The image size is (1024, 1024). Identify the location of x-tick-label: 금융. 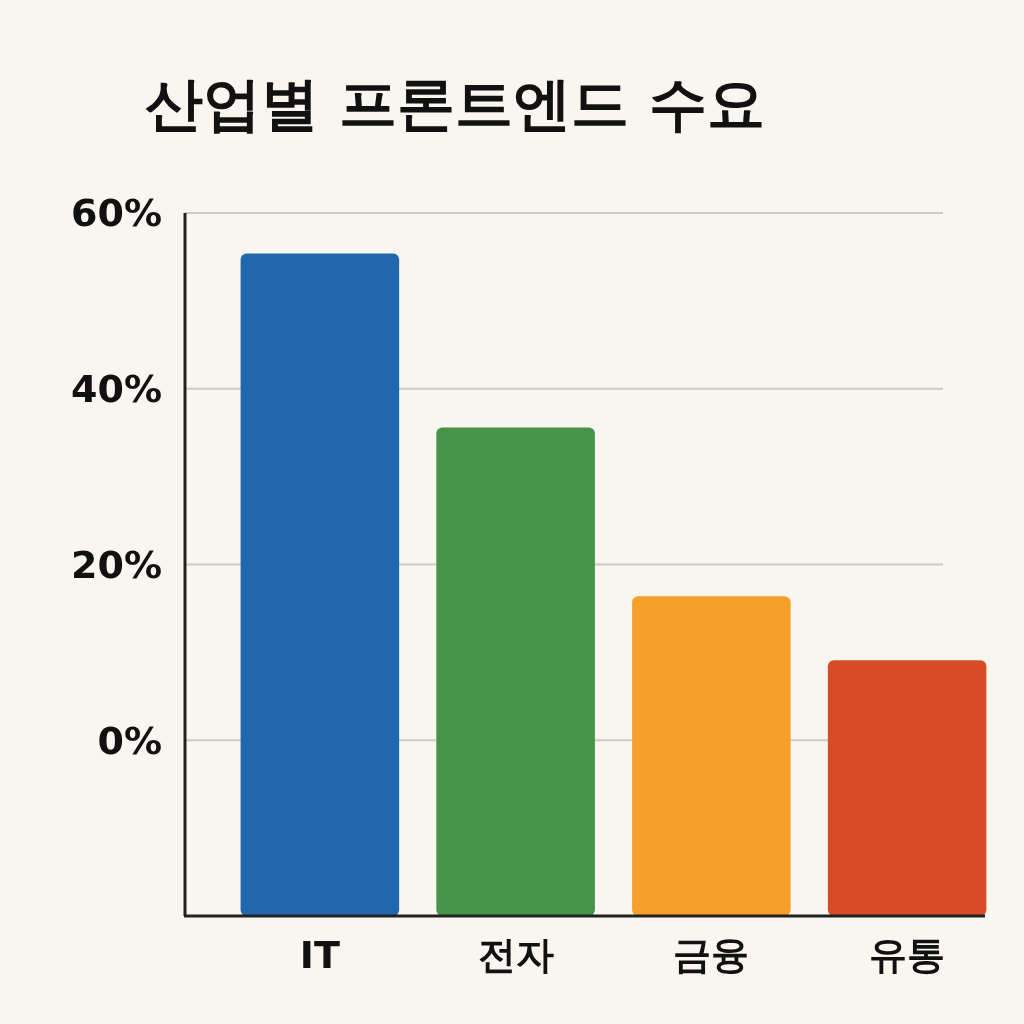
(711, 955).